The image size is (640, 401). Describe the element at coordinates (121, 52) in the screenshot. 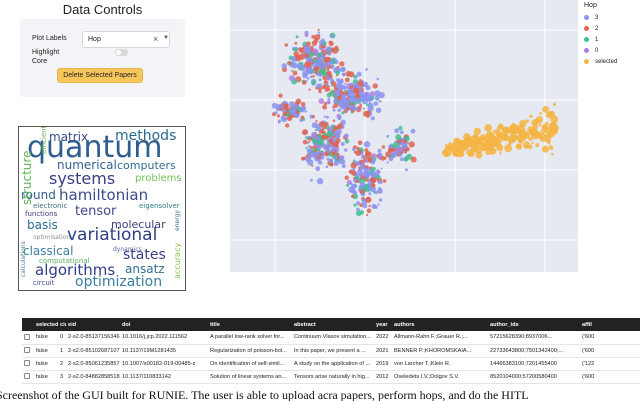

I see `highlight-core-toggle` at that location.